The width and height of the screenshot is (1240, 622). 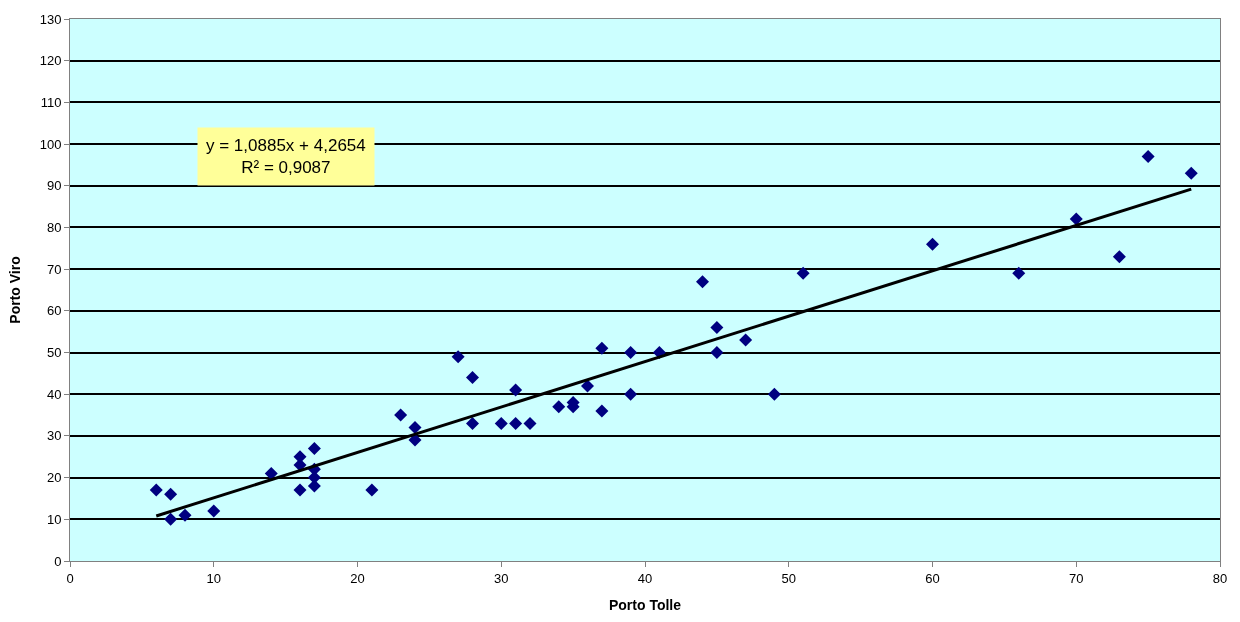 What do you see at coordinates (213, 578) in the screenshot?
I see `x-tick-label: 10` at bounding box center [213, 578].